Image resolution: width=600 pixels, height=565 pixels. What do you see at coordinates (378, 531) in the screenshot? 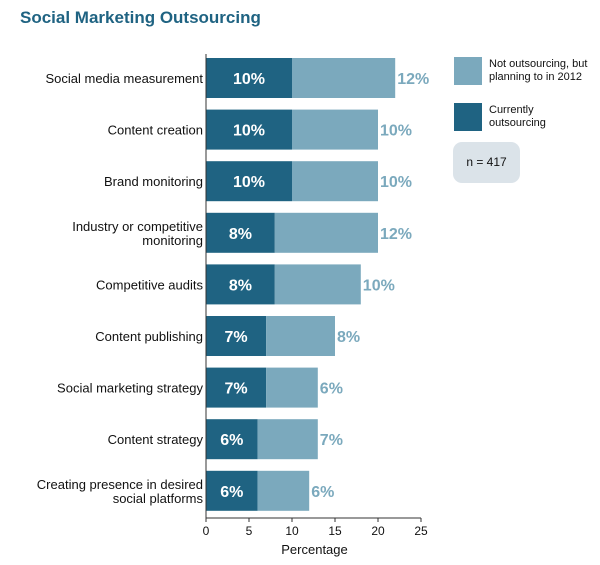
I see `x-tick-label-4: 20` at bounding box center [378, 531].